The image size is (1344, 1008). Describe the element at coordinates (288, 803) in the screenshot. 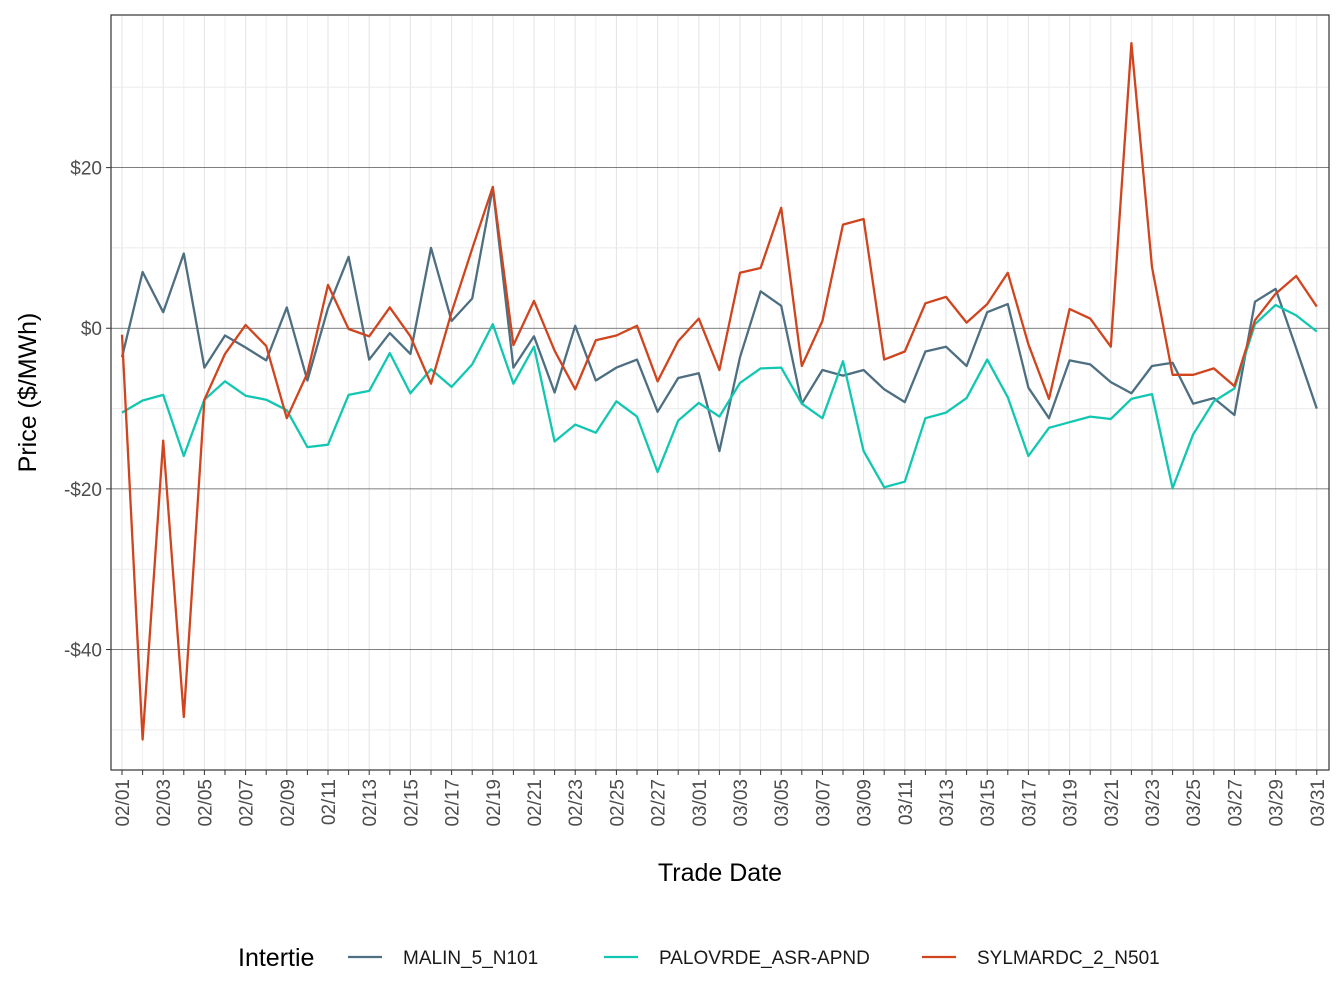

I see `x-tick-label: 02/09` at that location.